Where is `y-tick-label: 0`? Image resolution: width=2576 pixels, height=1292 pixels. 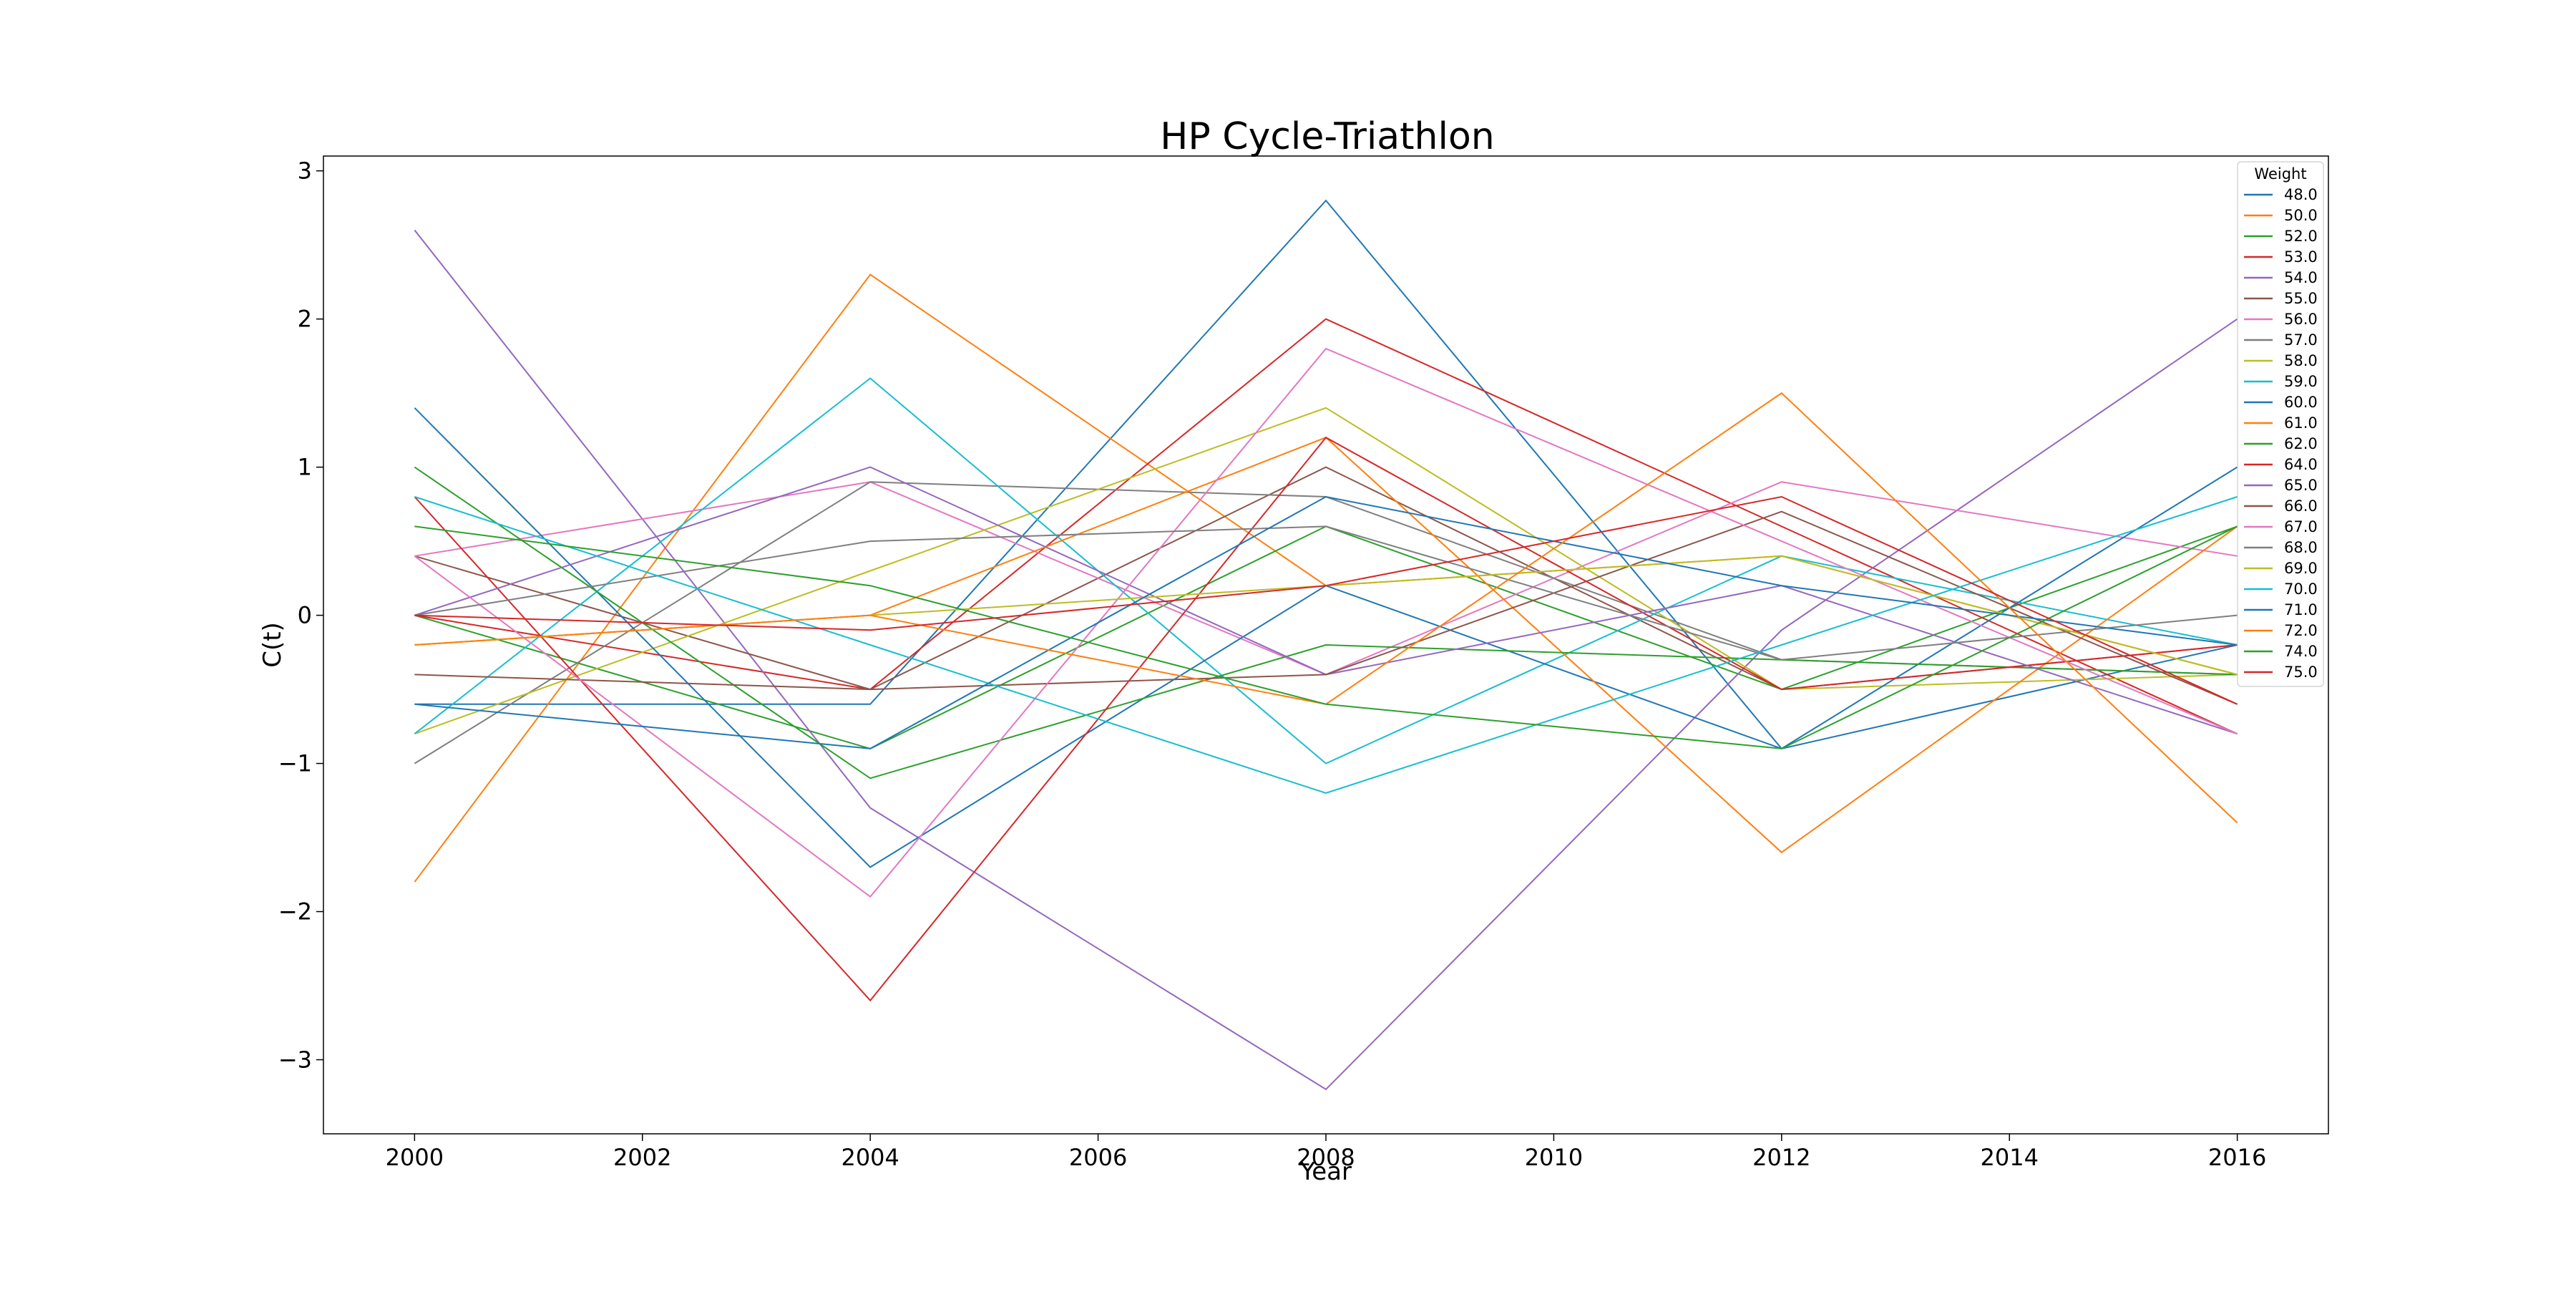 y-tick-label: 0 is located at coordinates (305, 615).